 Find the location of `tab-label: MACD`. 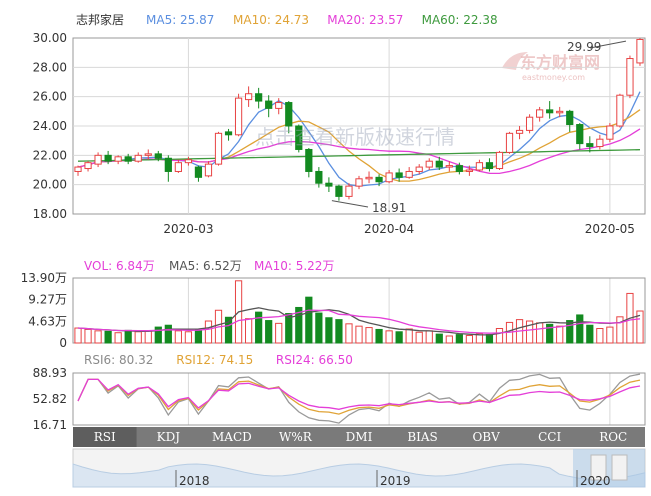

tab-label: MACD is located at coordinates (232, 437).